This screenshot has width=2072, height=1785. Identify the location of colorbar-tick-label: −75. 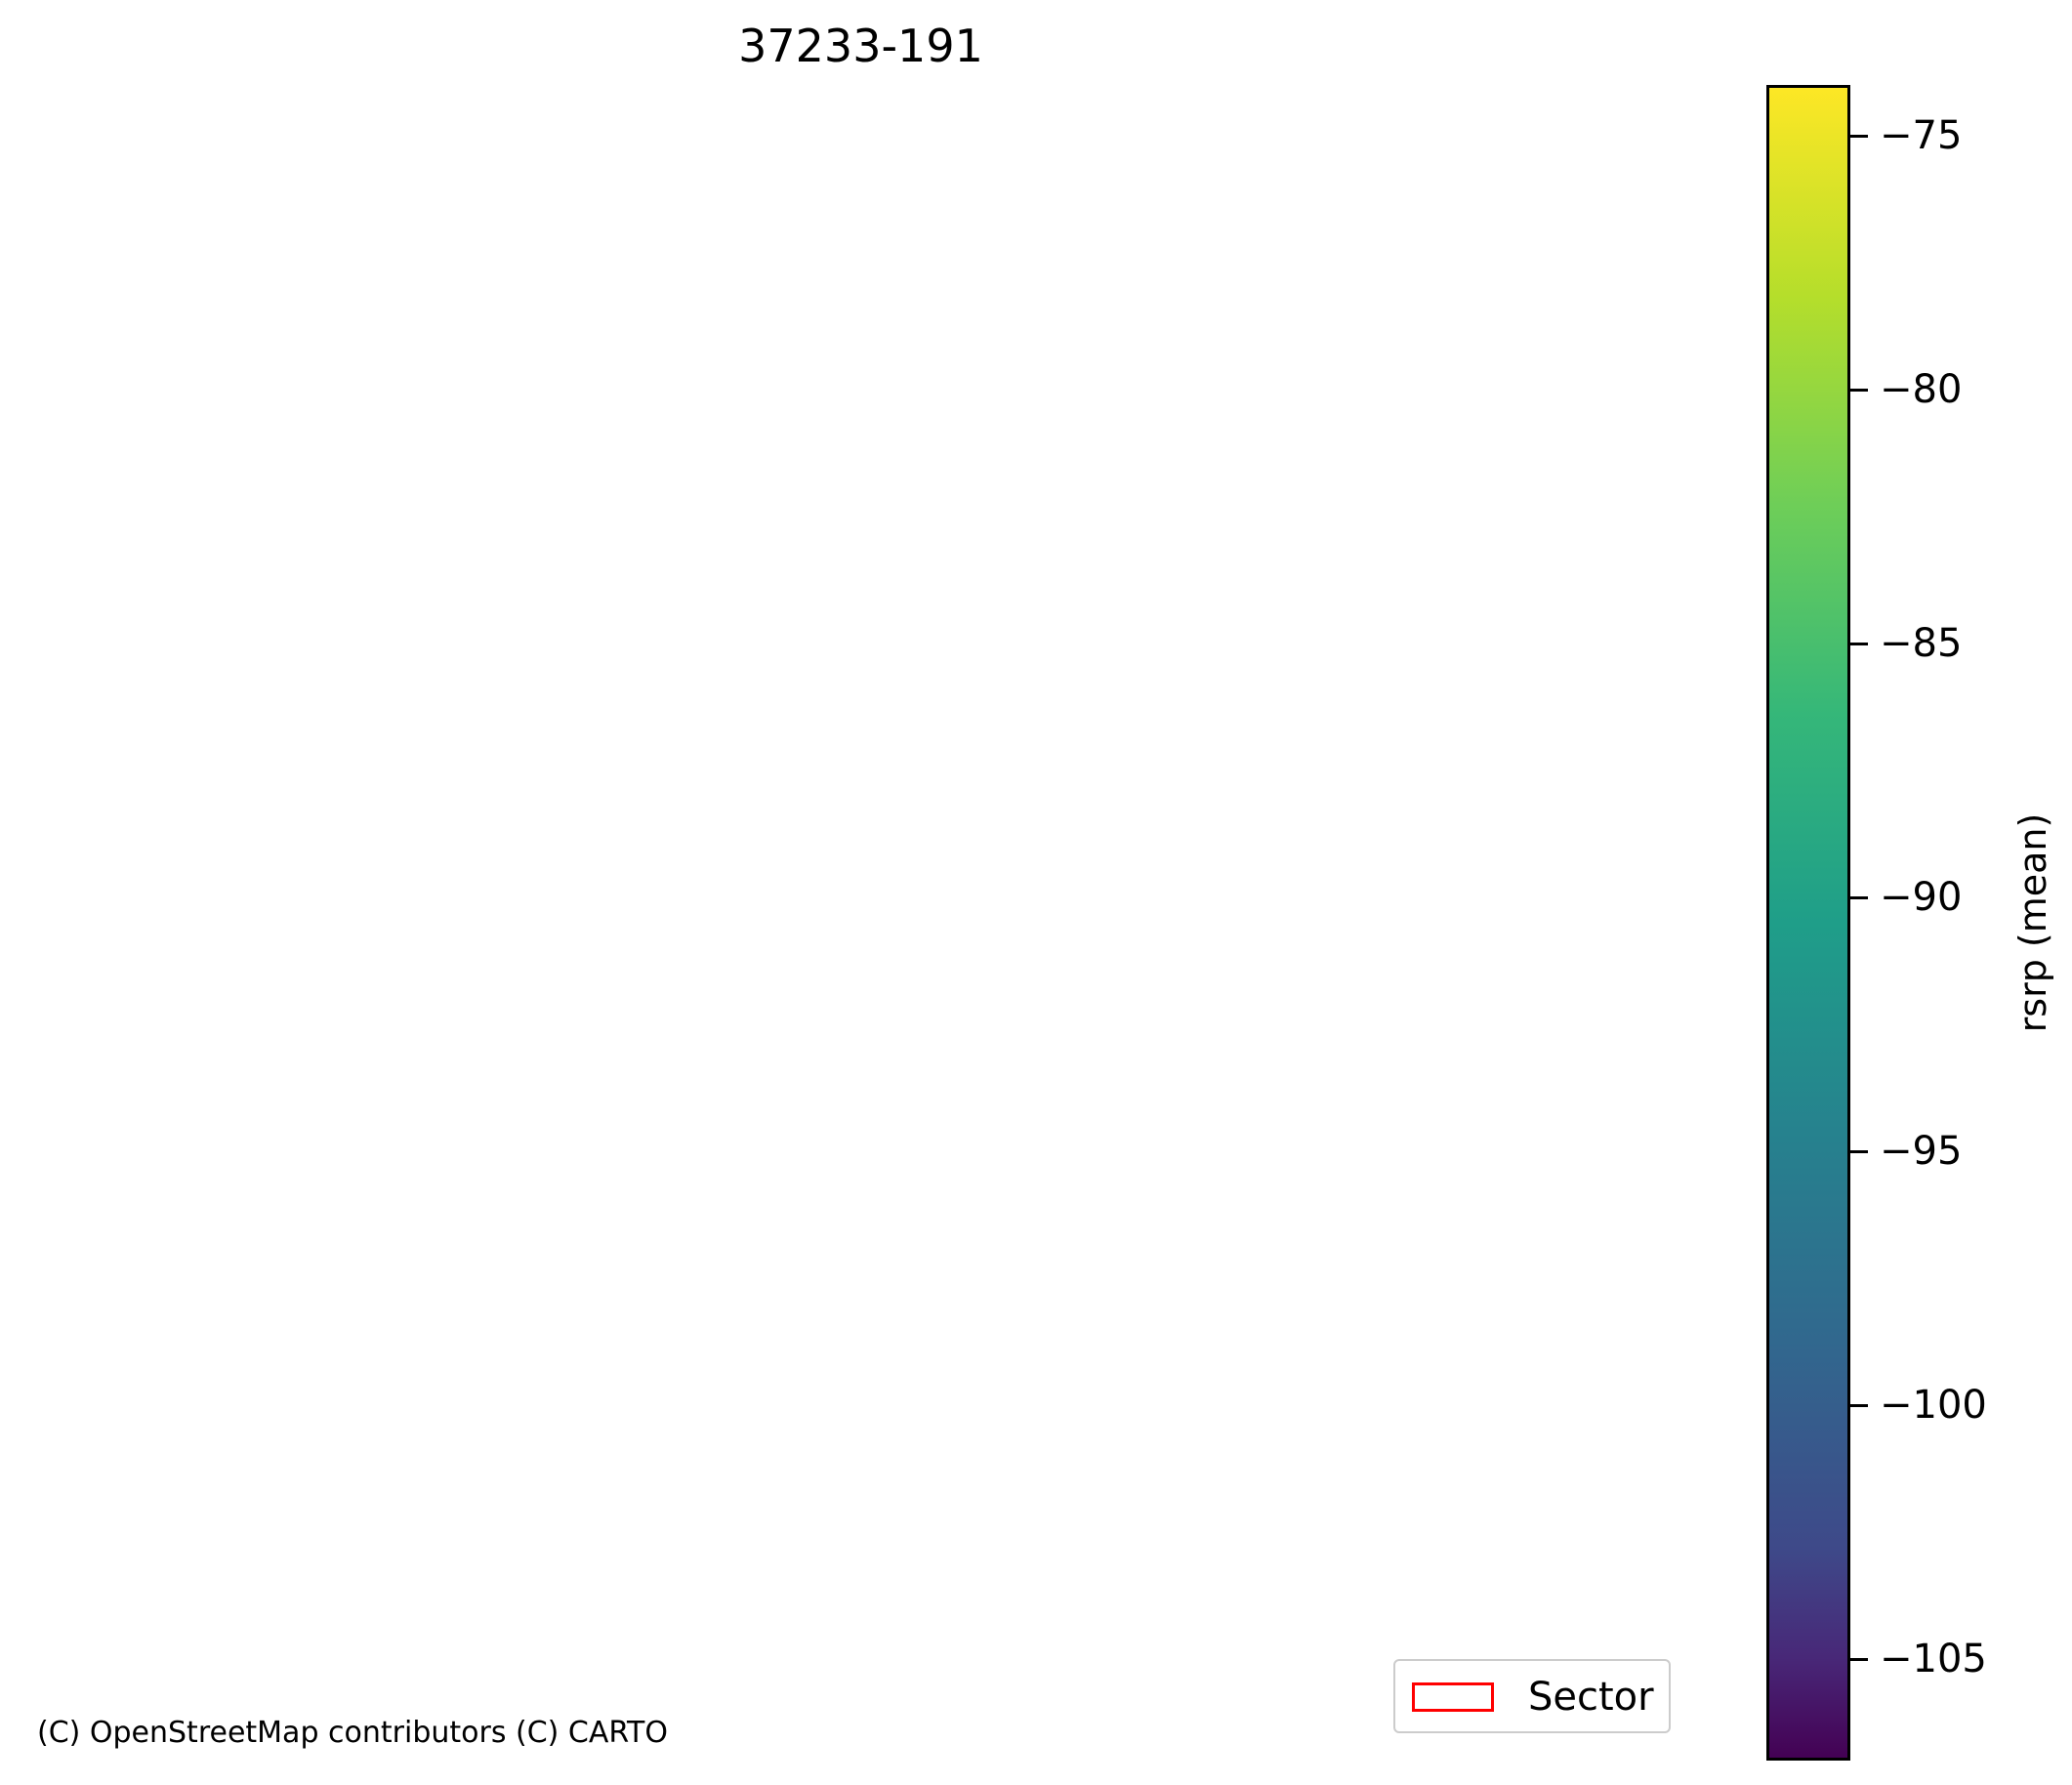
(1921, 135).